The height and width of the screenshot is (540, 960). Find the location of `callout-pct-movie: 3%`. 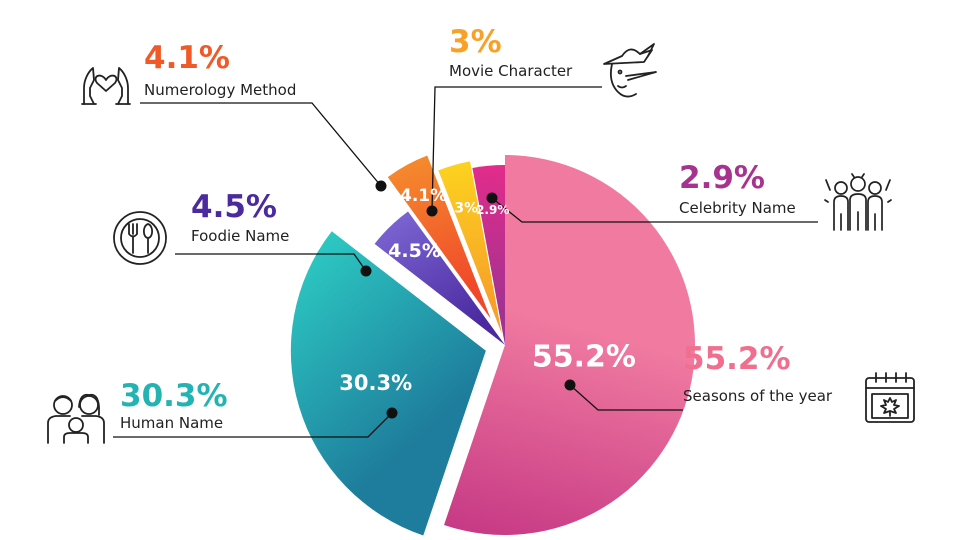

callout-pct-movie: 3% is located at coordinates (475, 42).